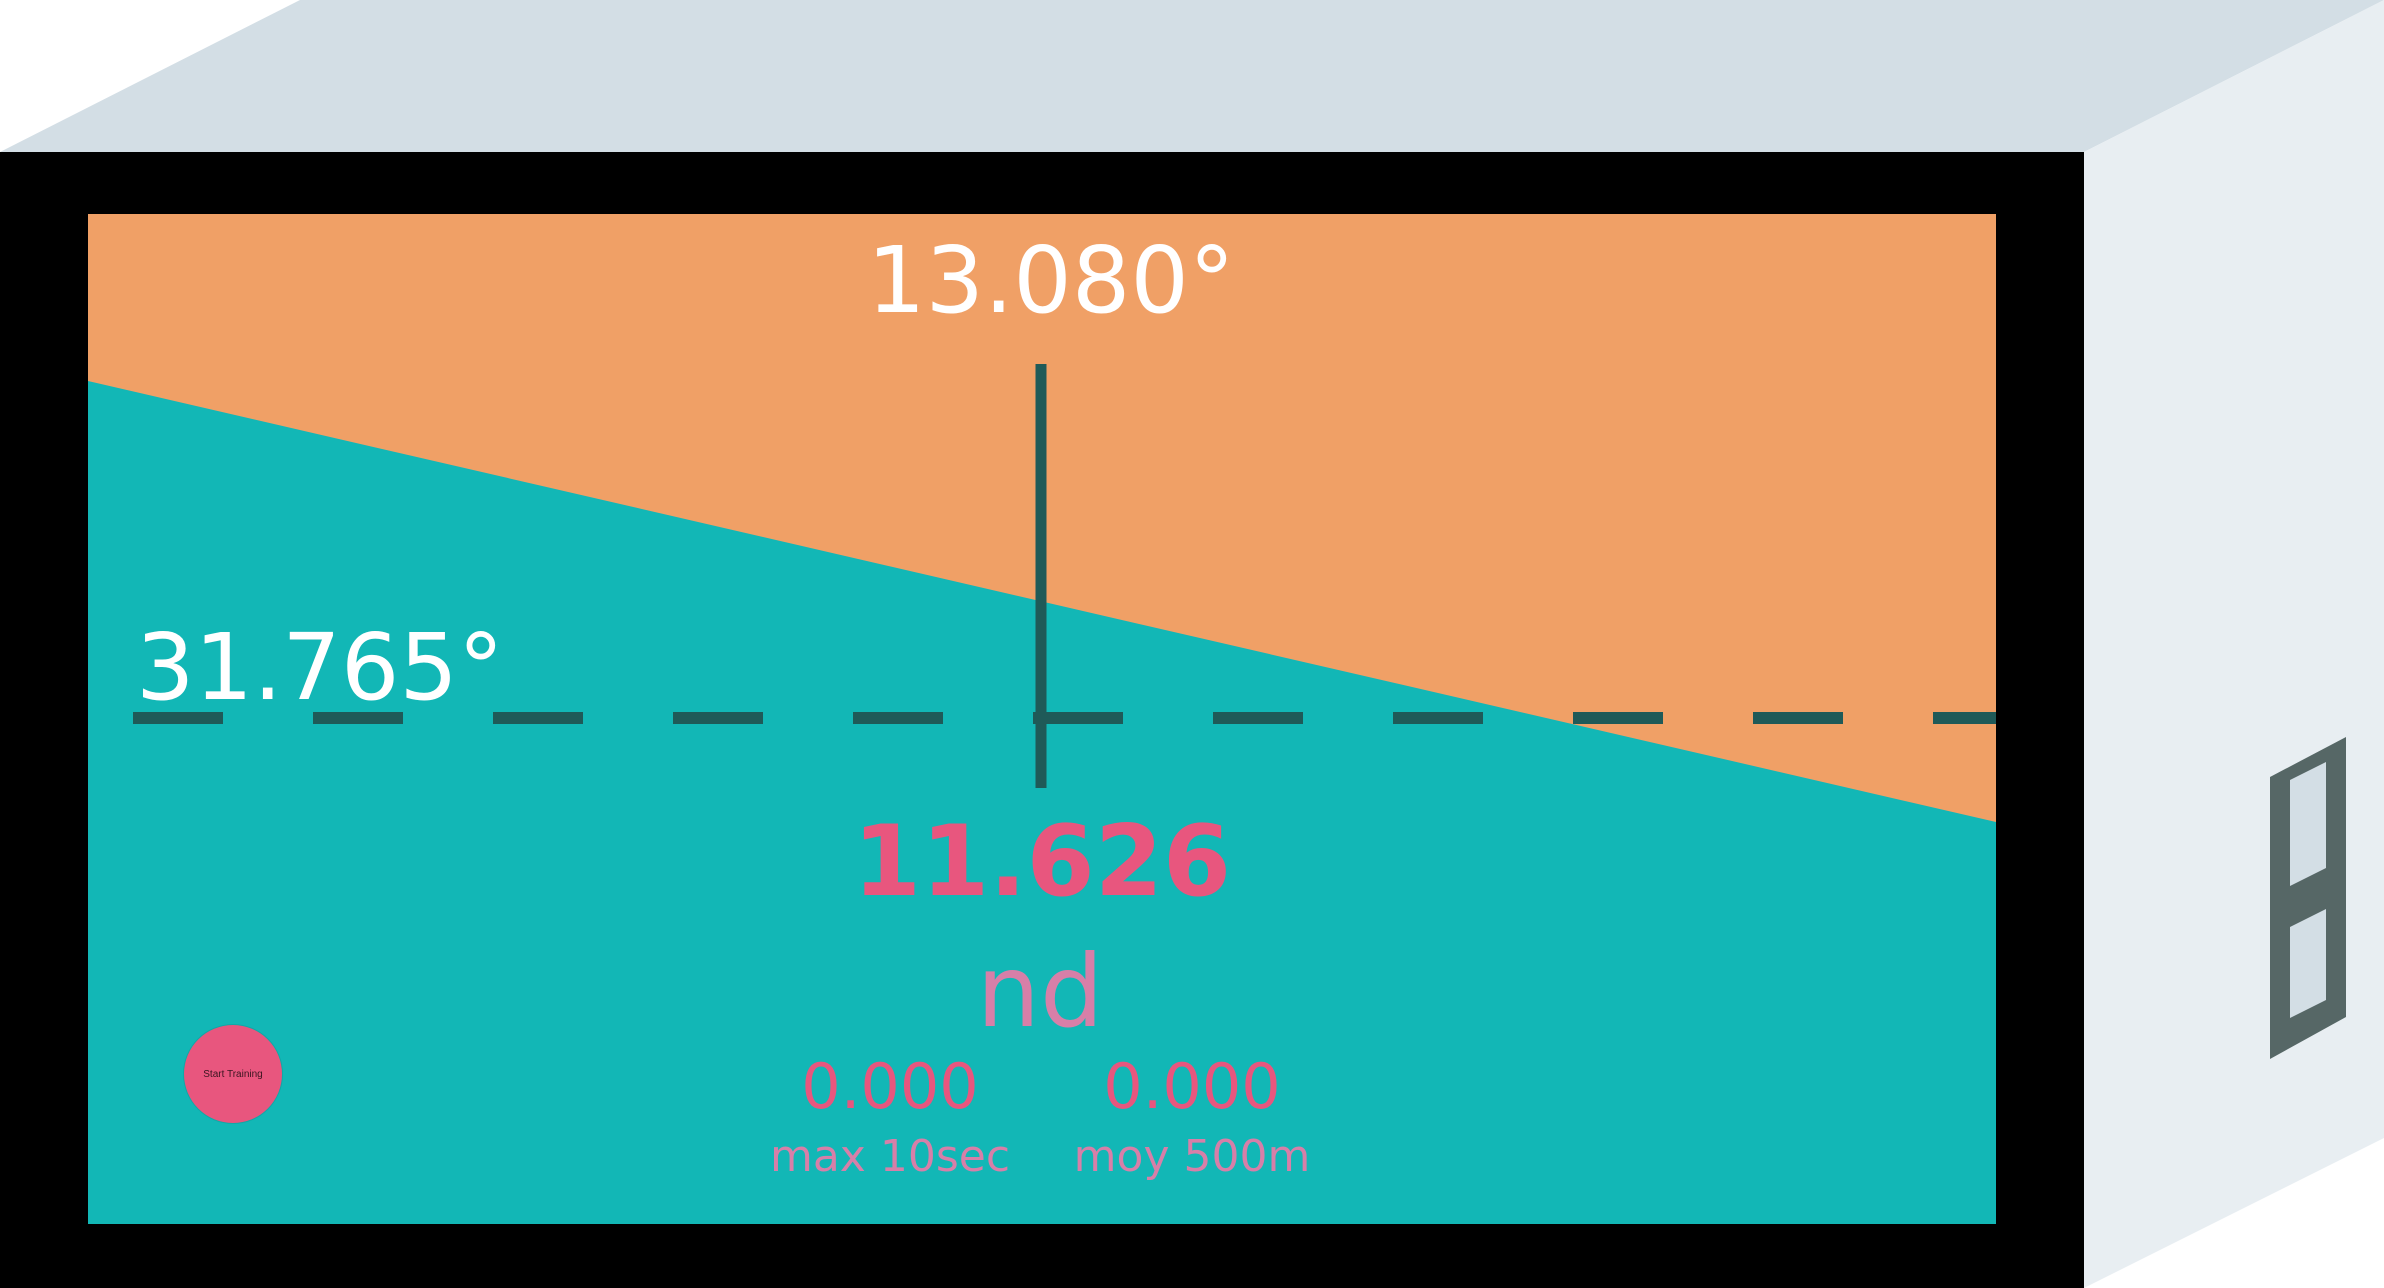  Describe the element at coordinates (1192, 1156) in the screenshot. I see `avg-500m-label: moy 500m` at that location.